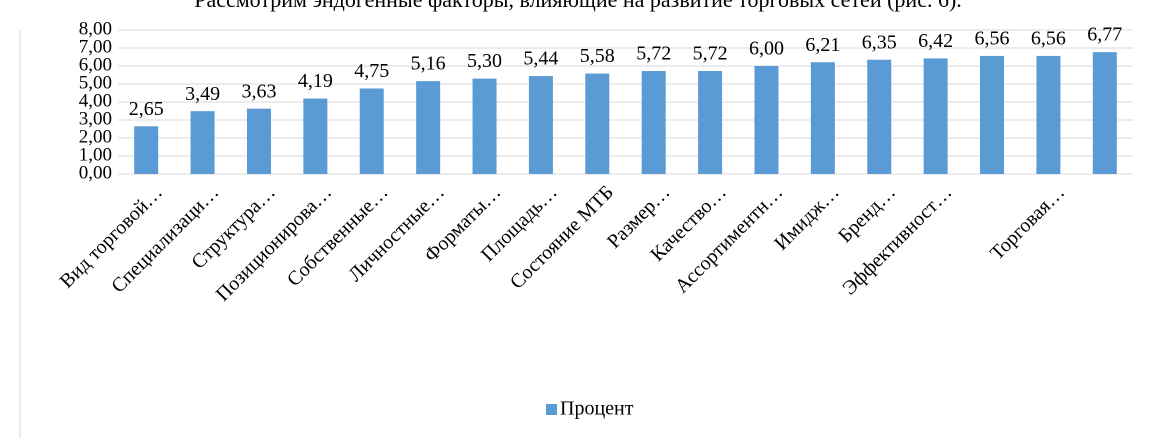 This screenshot has width=1157, height=438. Describe the element at coordinates (562, 237) in the screenshot. I see `x-tick-label: Состояние МТБ` at that location.